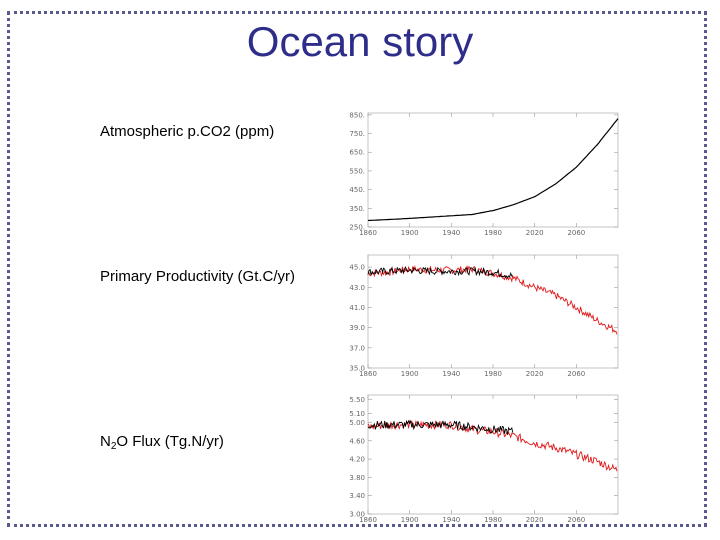 The image size is (720, 540). What do you see at coordinates (357, 190) in the screenshot?
I see `pco2-ytick-label: 450.` at bounding box center [357, 190].